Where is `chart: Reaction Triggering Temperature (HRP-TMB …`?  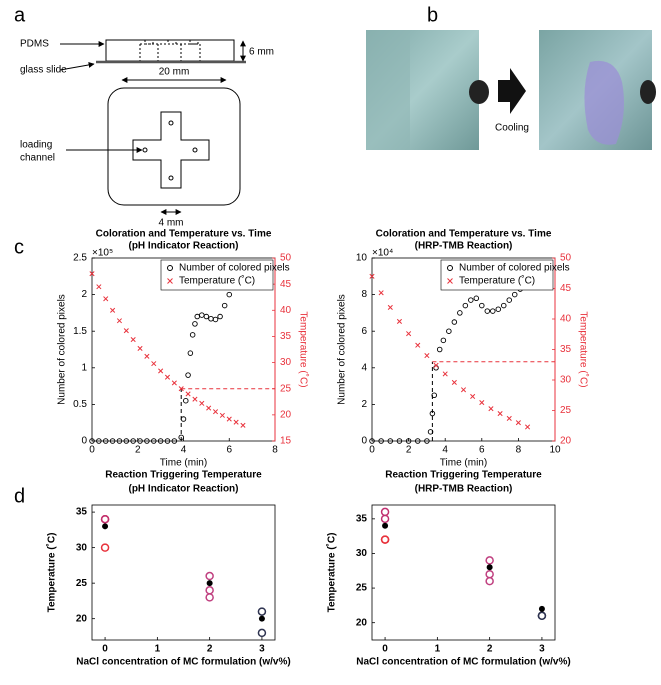
chart: Reaction Triggering Temperature (HRP-TMB … is located at coordinates (448, 569).